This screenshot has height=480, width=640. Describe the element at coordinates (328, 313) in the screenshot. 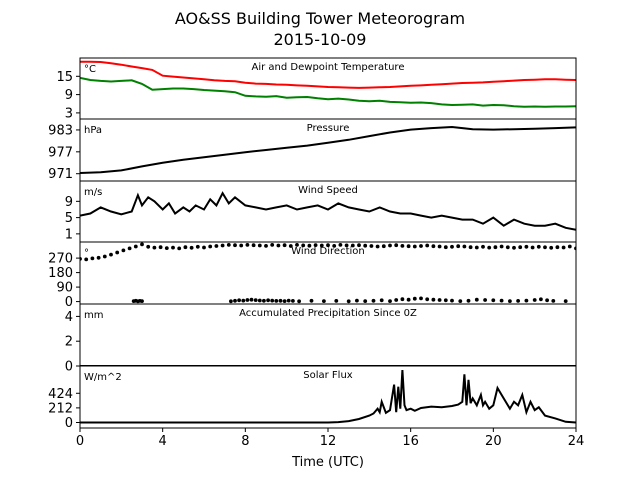

I see `panel-title: Accumulated Precipitation Since 0Z` at that location.